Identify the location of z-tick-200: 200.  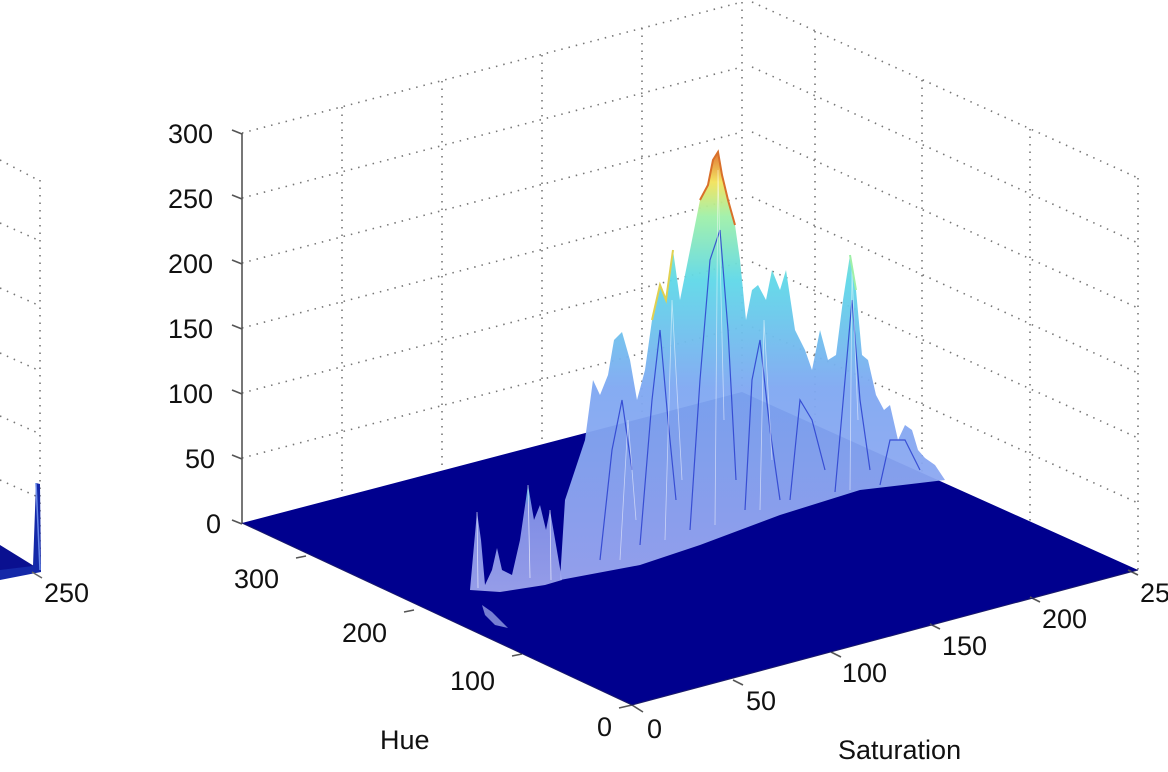
(191, 264).